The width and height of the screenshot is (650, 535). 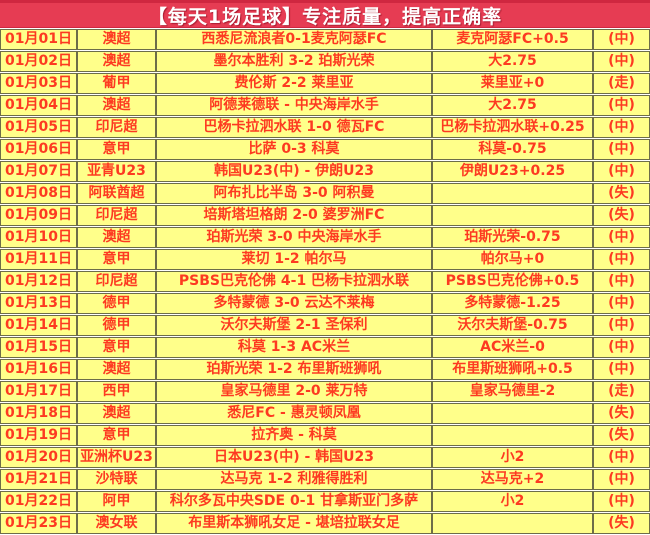 What do you see at coordinates (512, 281) in the screenshot?
I see `pick-cell: PSBS巴克伦佛+0.5` at bounding box center [512, 281].